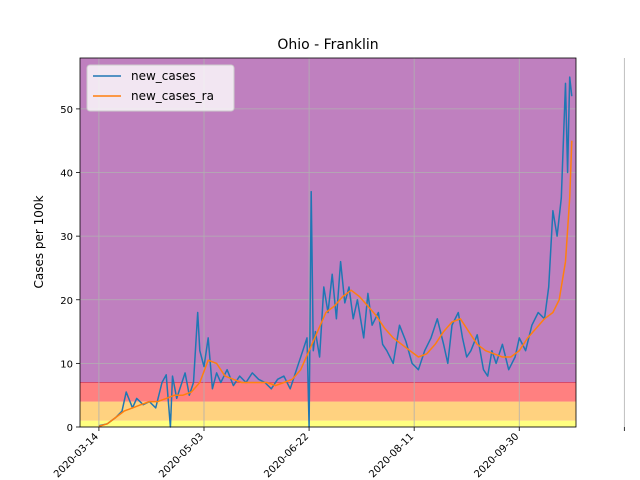 The image size is (640, 480). I want to click on x-tick-label: 2020-08-11, so click(391, 455).